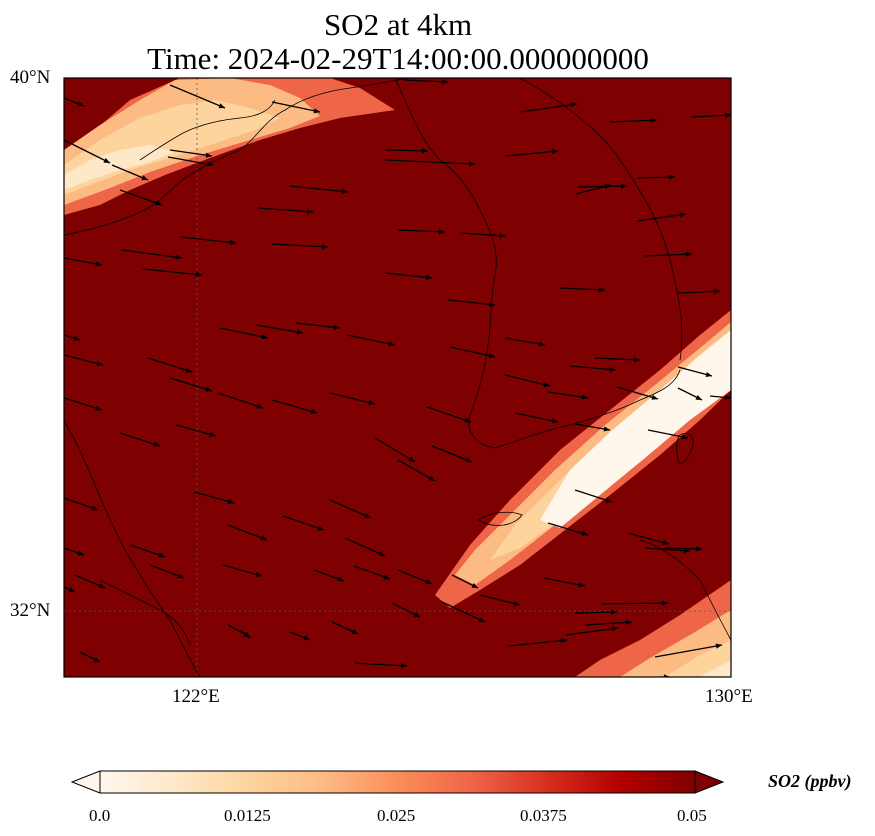 This screenshot has width=875, height=836. What do you see at coordinates (30, 77) in the screenshot?
I see `lat-label-40n: 40°N` at bounding box center [30, 77].